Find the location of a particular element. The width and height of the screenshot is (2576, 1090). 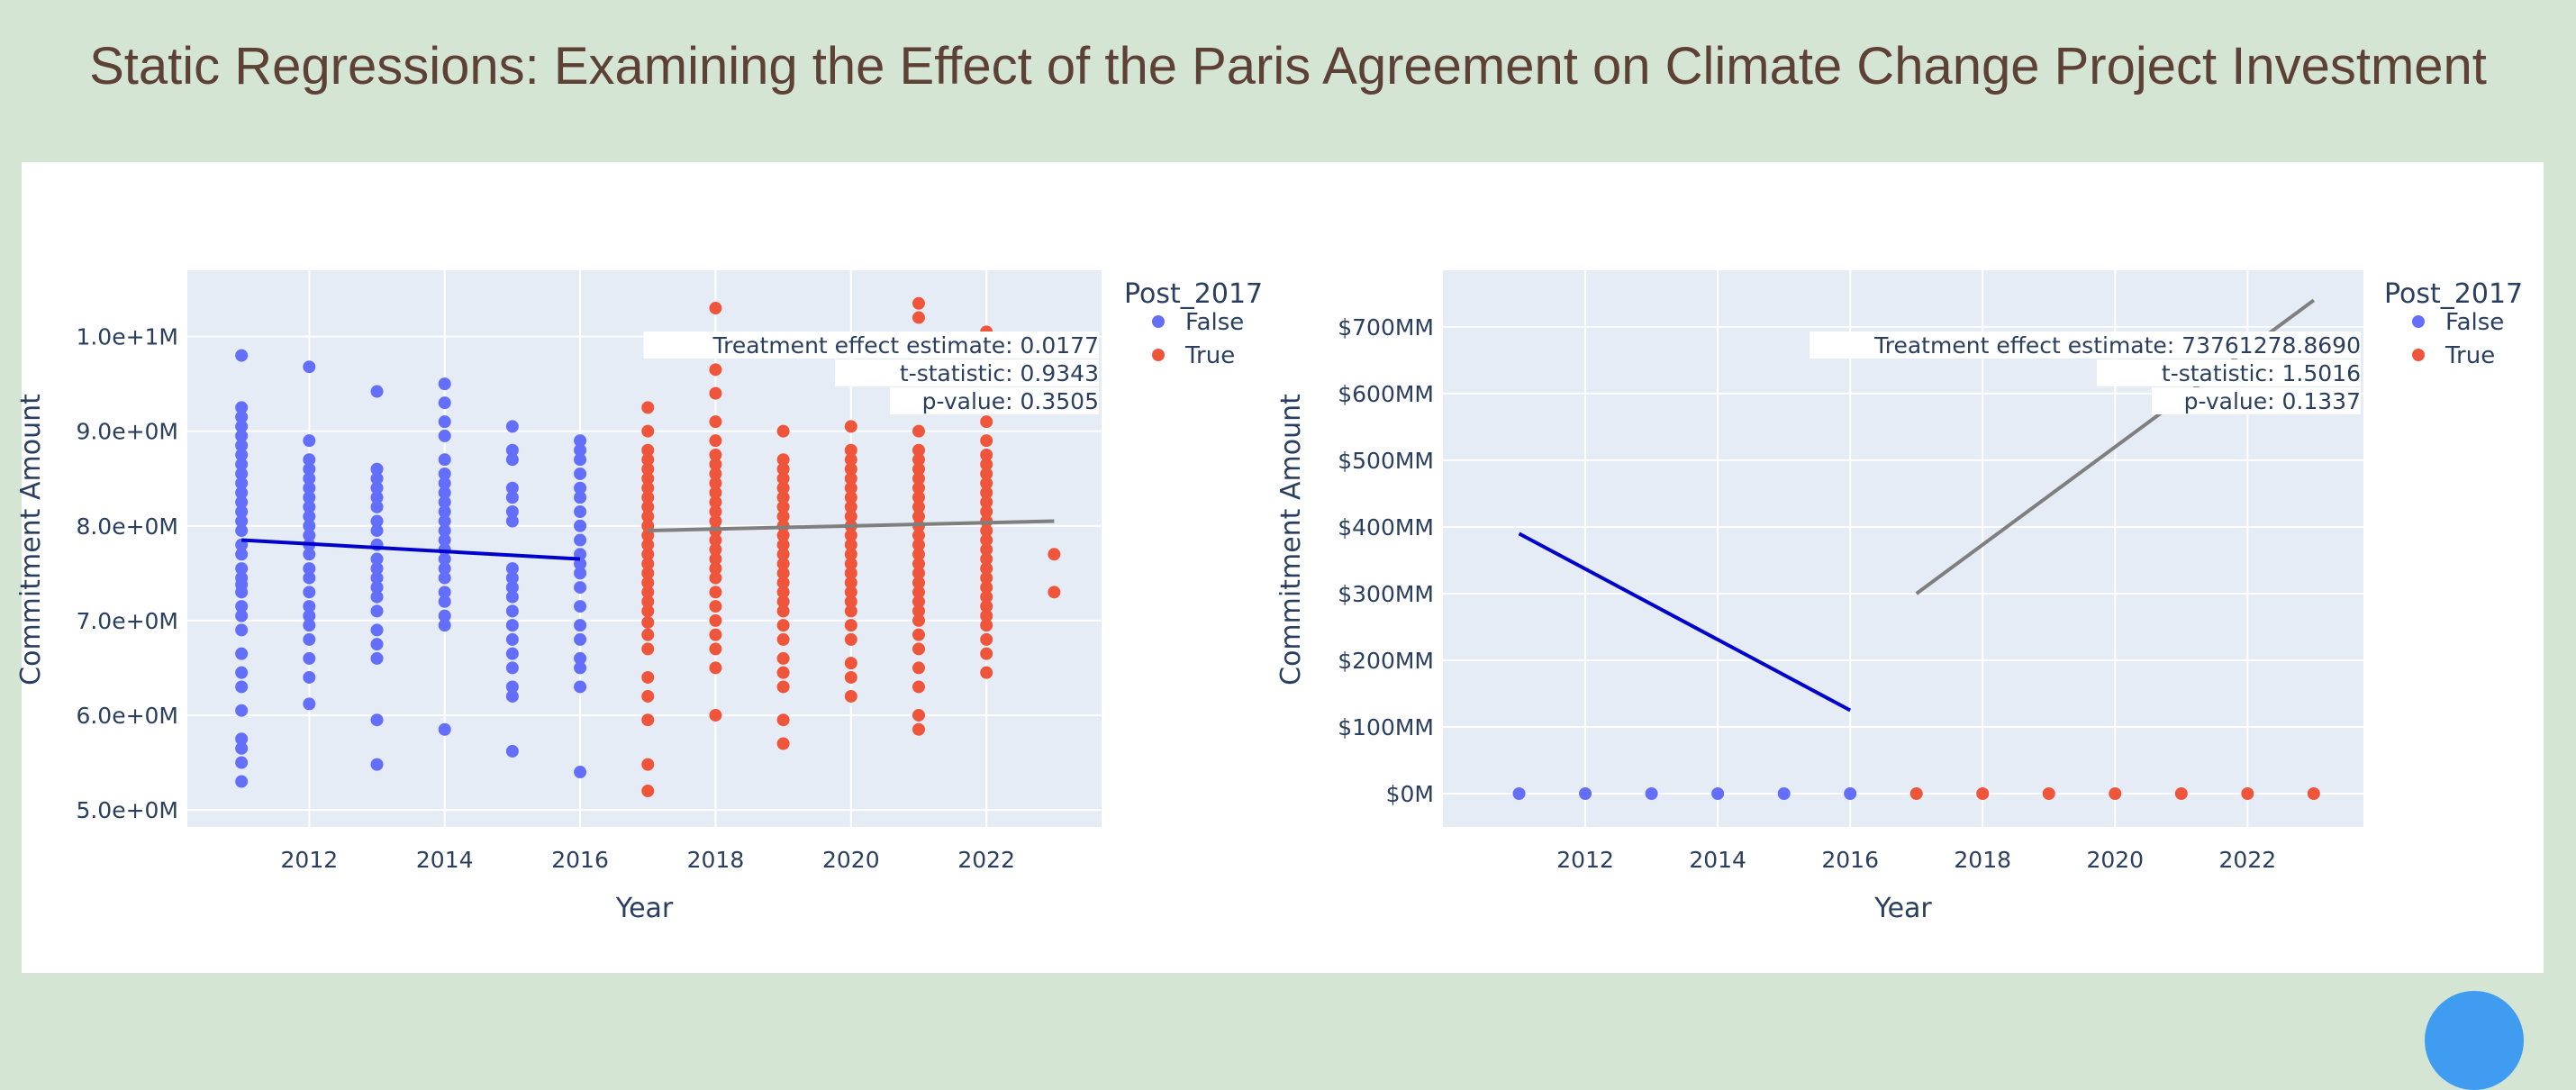

y-tick-label: 9.0e+0M is located at coordinates (127, 432).